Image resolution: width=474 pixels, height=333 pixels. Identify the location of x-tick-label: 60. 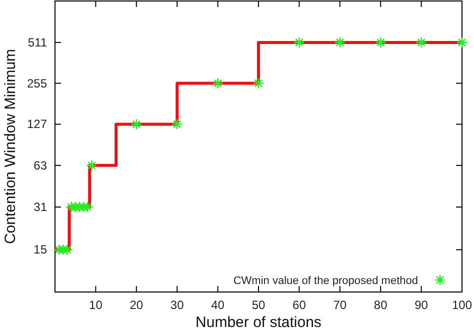
(299, 305).